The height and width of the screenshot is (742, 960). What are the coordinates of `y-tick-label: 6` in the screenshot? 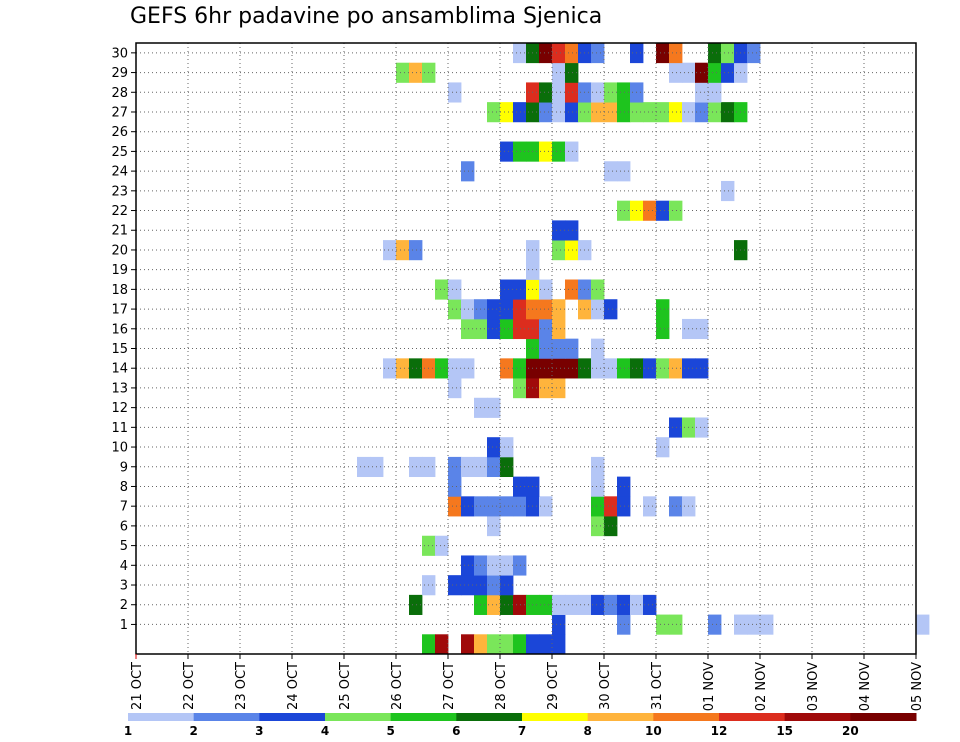 It's located at (124, 526).